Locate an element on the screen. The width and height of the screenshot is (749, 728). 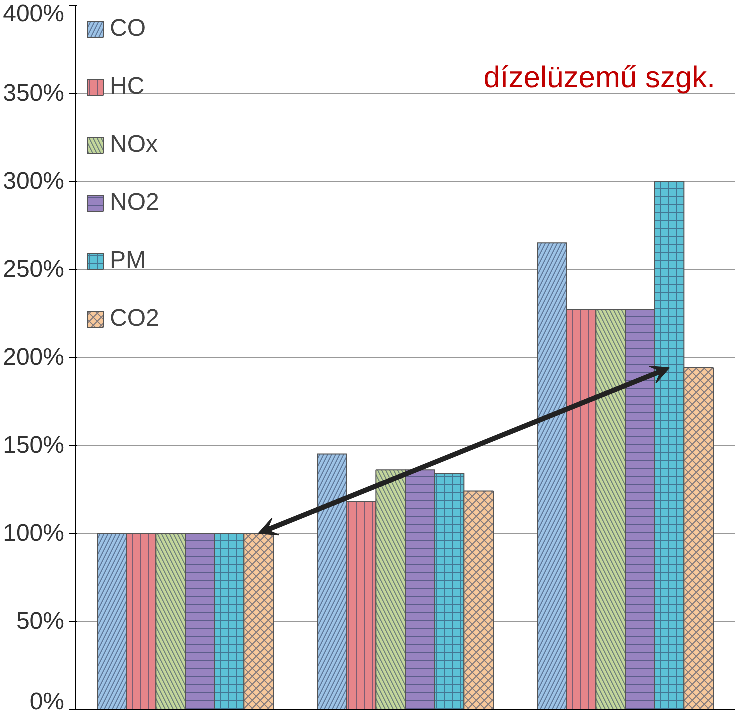
legend-label: CO2 is located at coordinates (135, 319).